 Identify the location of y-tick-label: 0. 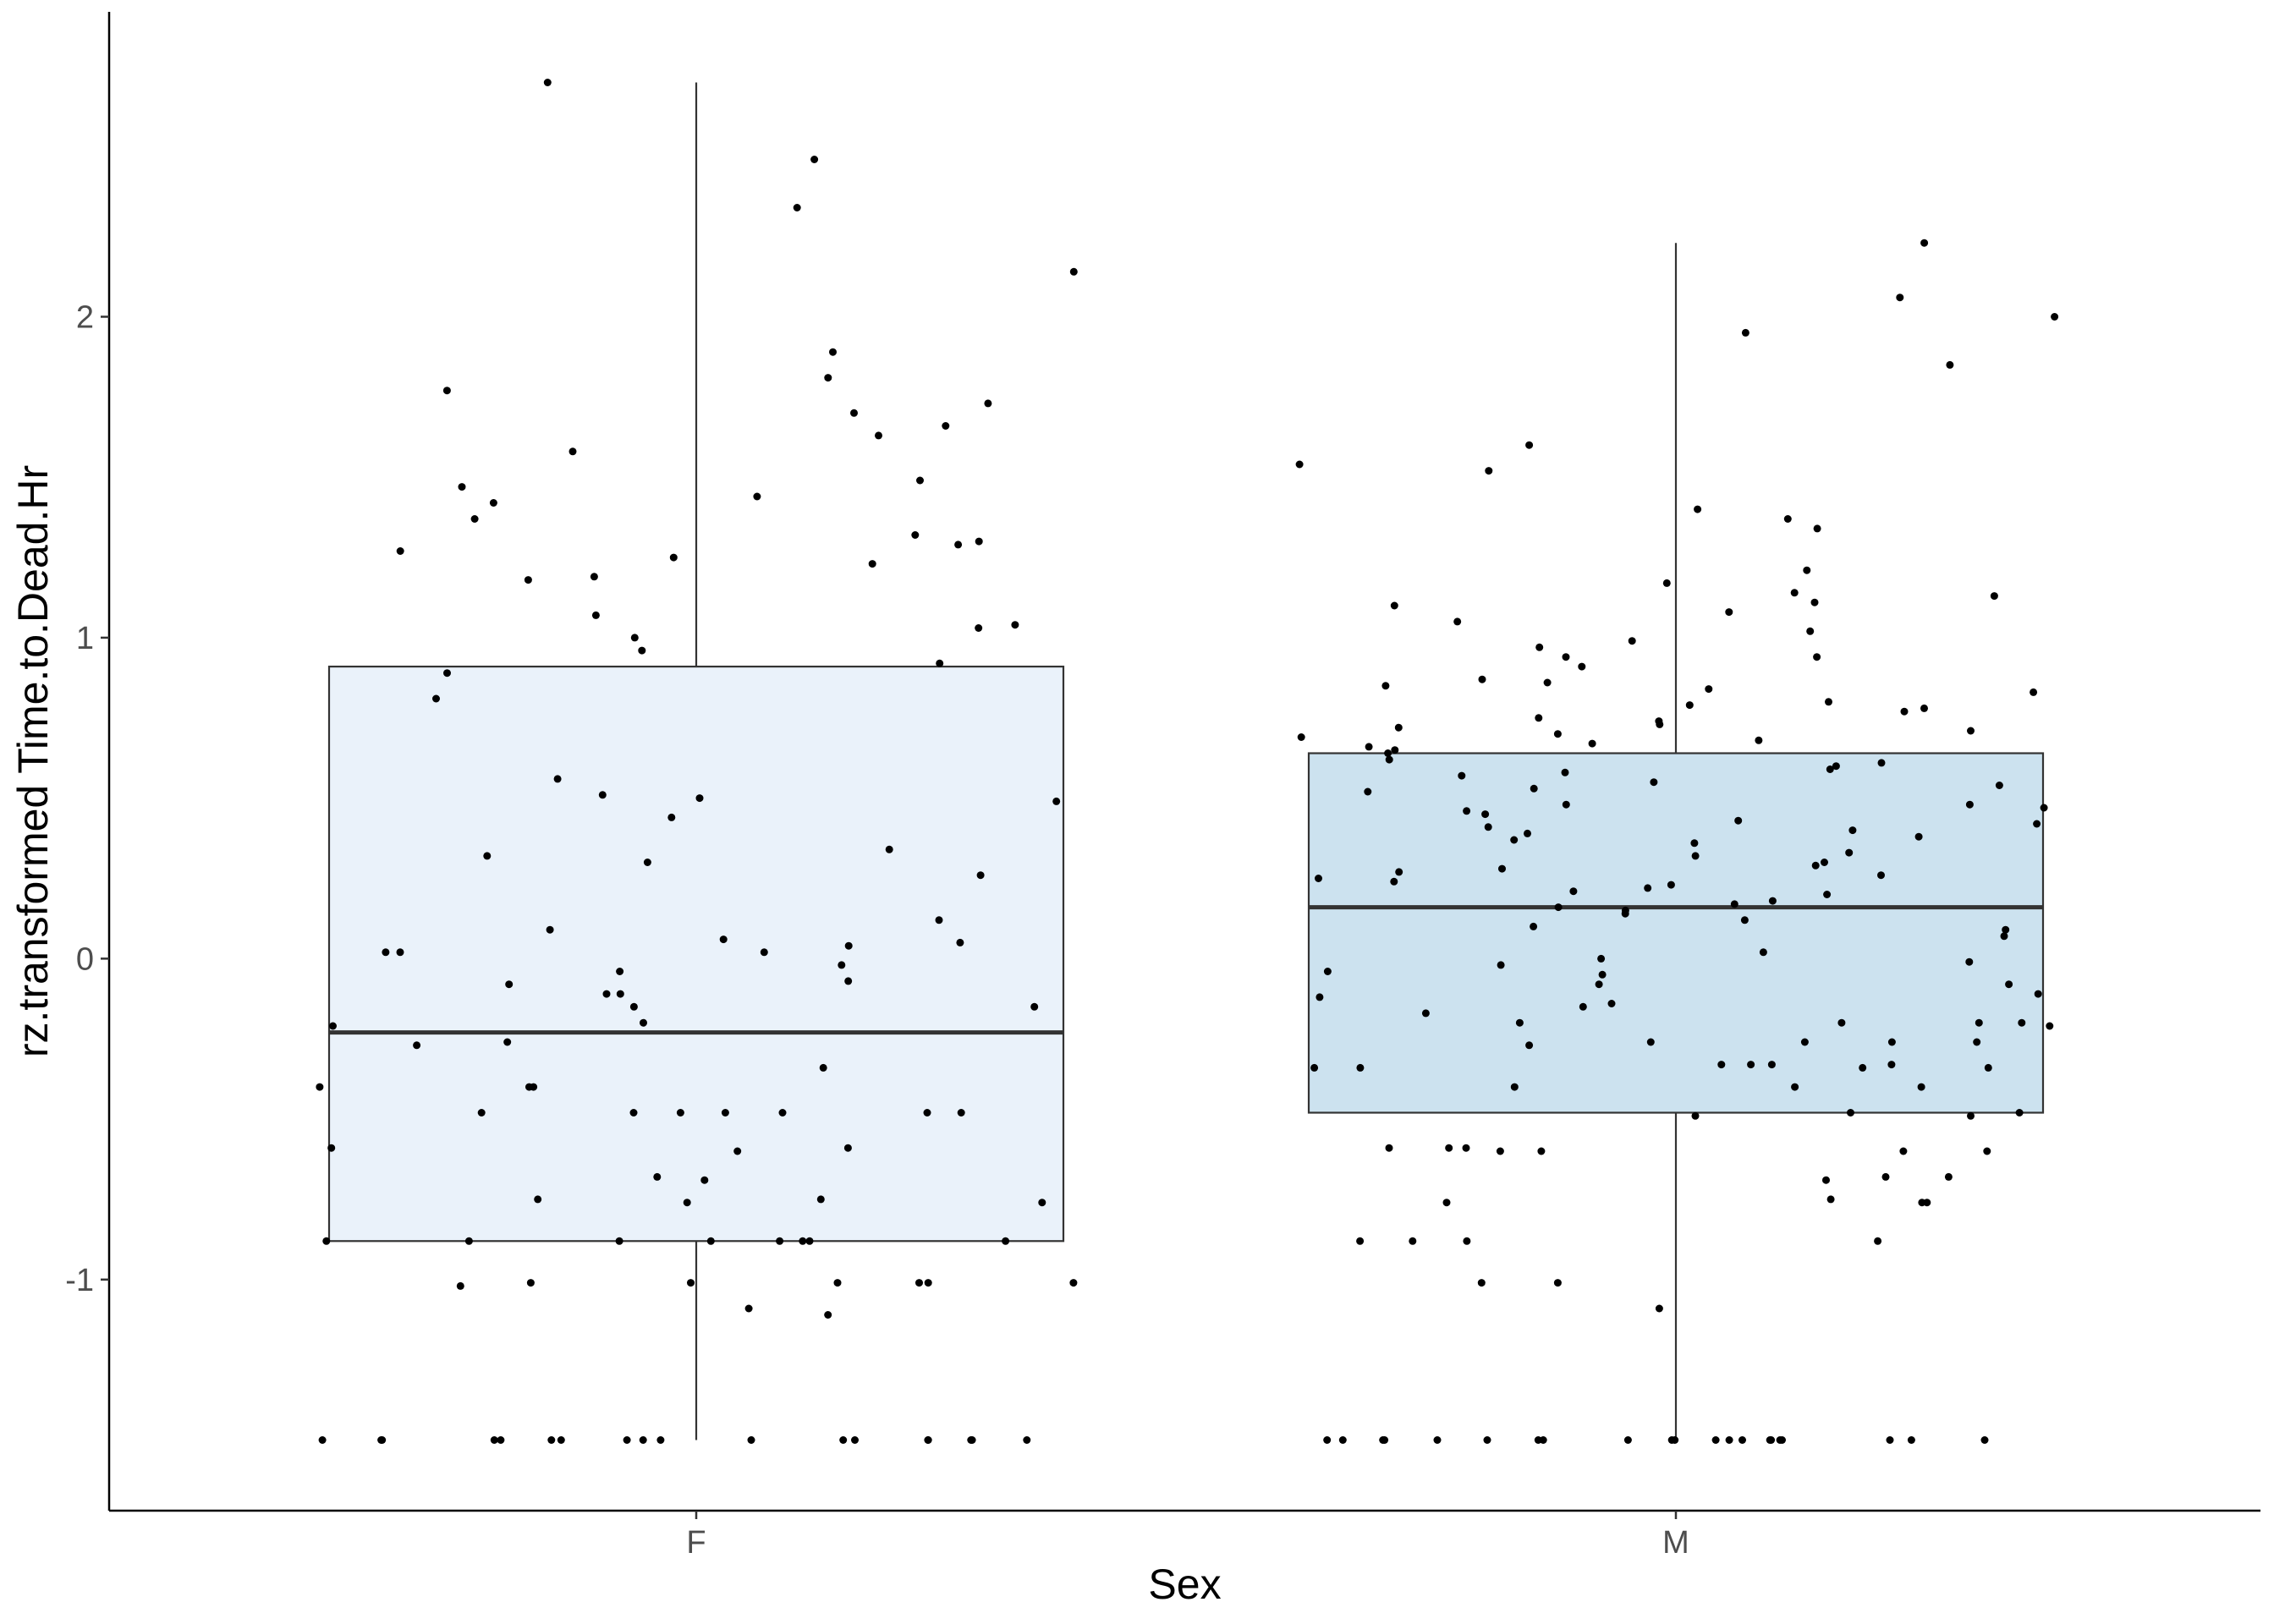
(85, 959).